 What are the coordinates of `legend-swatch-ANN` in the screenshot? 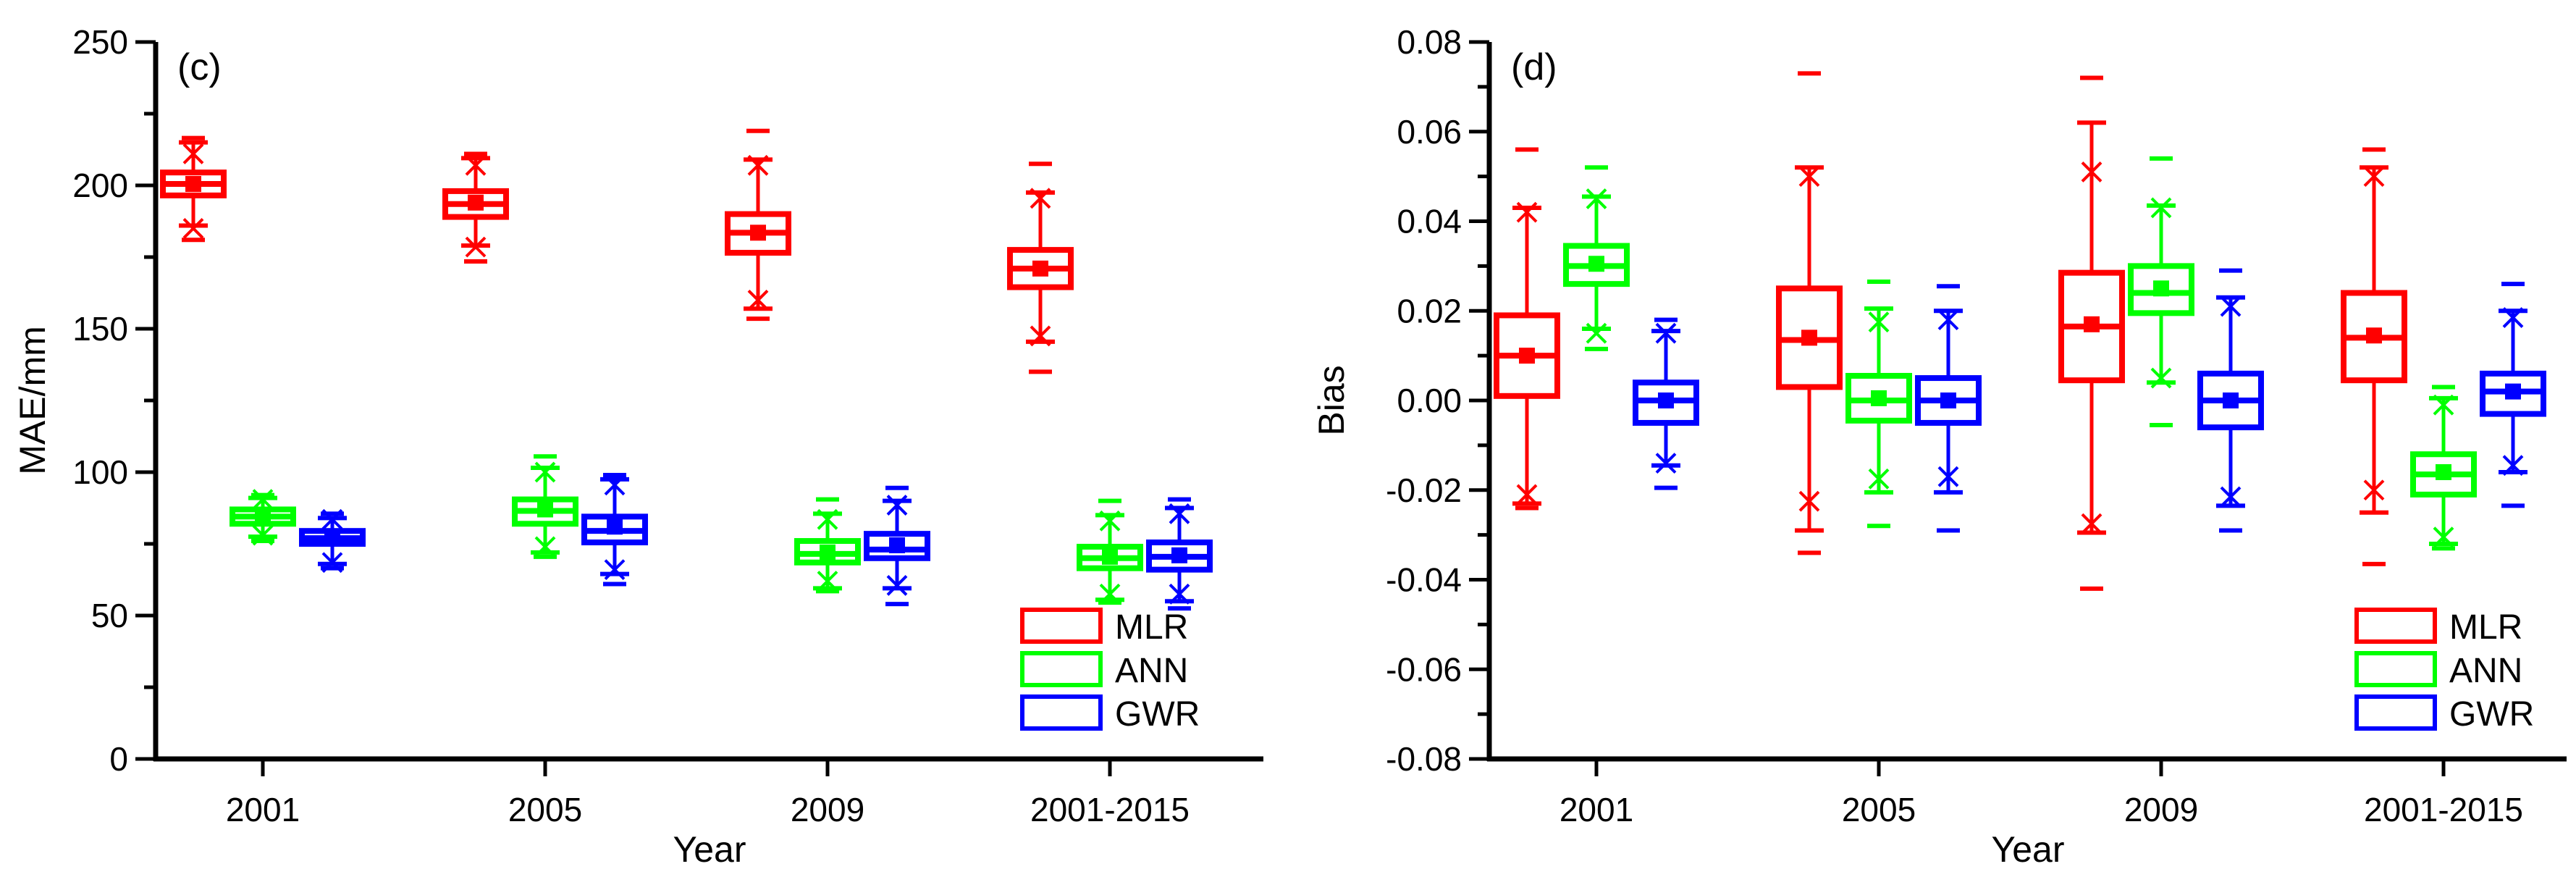 It's located at (1061, 669).